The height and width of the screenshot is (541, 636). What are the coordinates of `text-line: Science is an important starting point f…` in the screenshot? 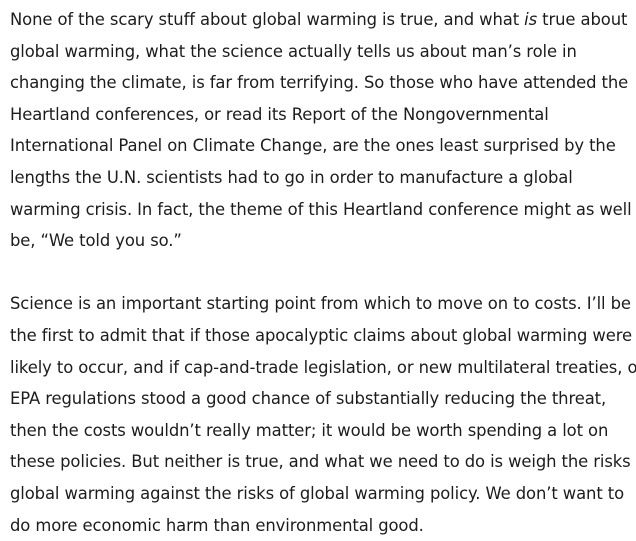 It's located at (321, 304).